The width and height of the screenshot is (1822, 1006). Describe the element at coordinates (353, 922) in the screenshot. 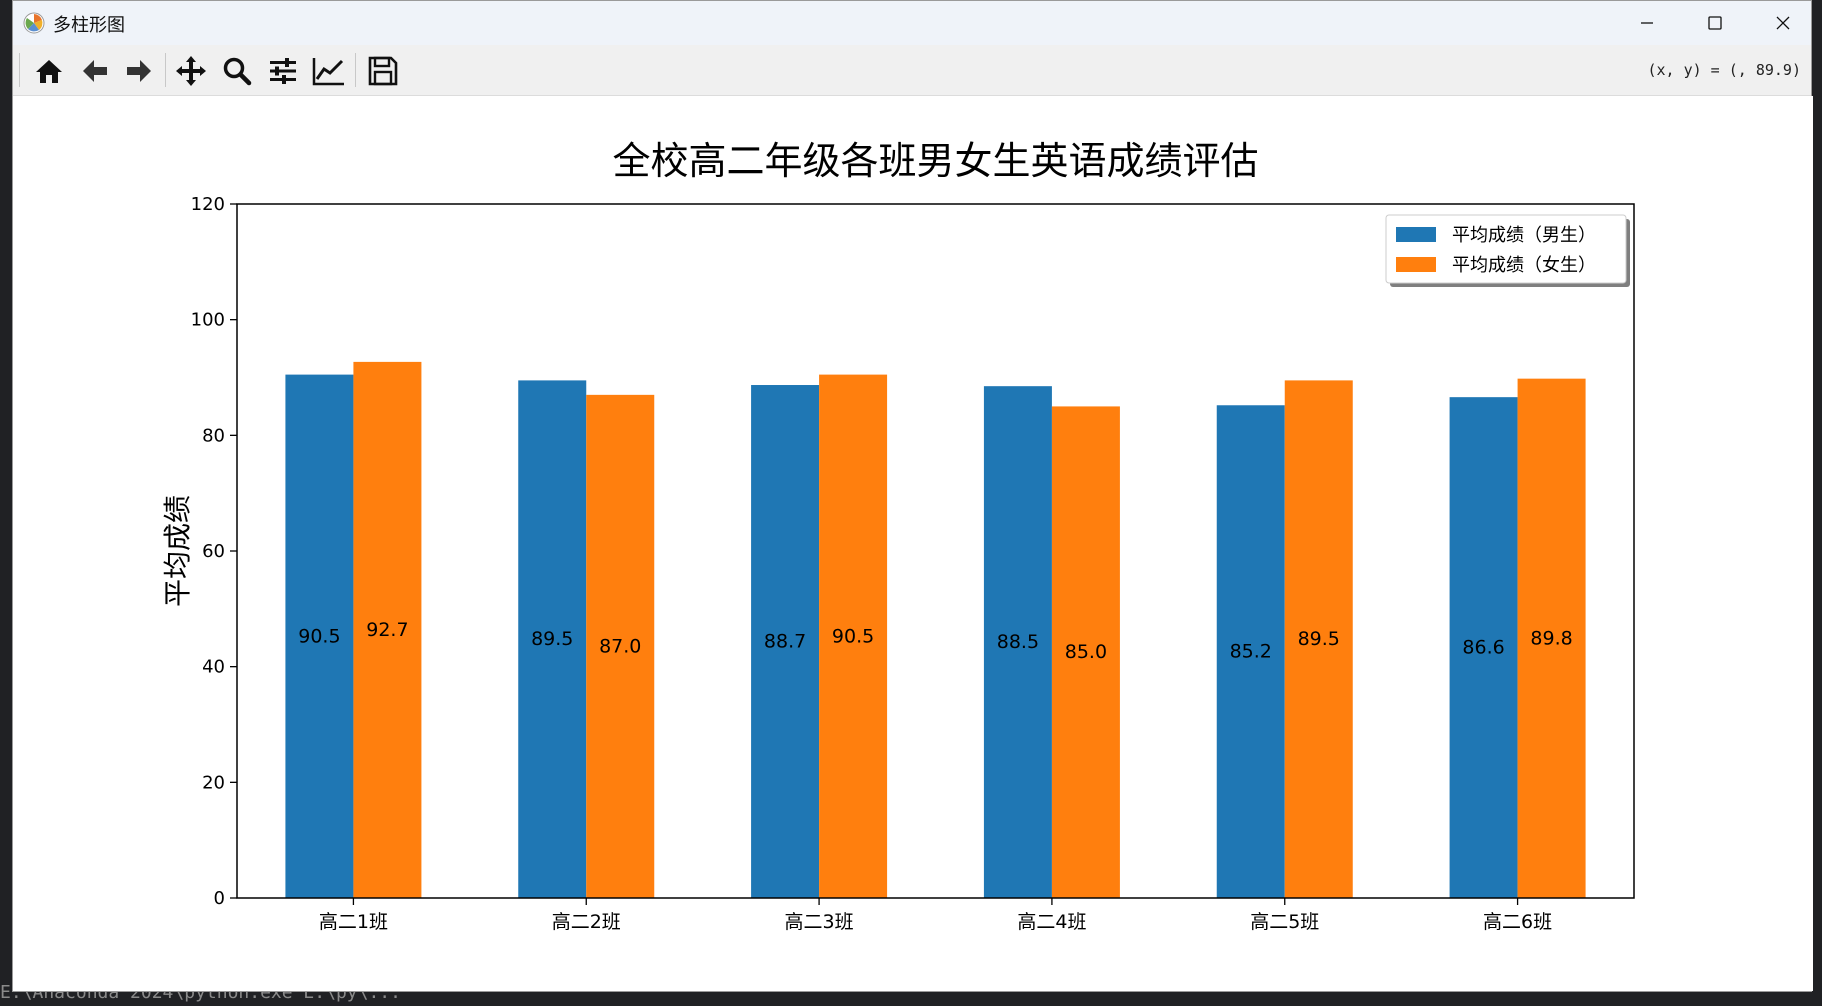

I see `x-tick-label: 高二1班` at that location.